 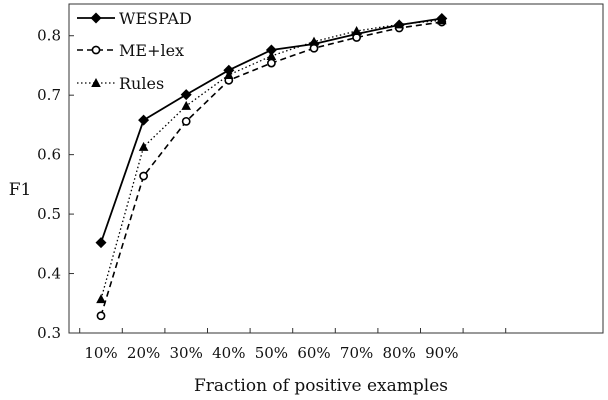 I want to click on legend-label: Rules, so click(x=141, y=83).